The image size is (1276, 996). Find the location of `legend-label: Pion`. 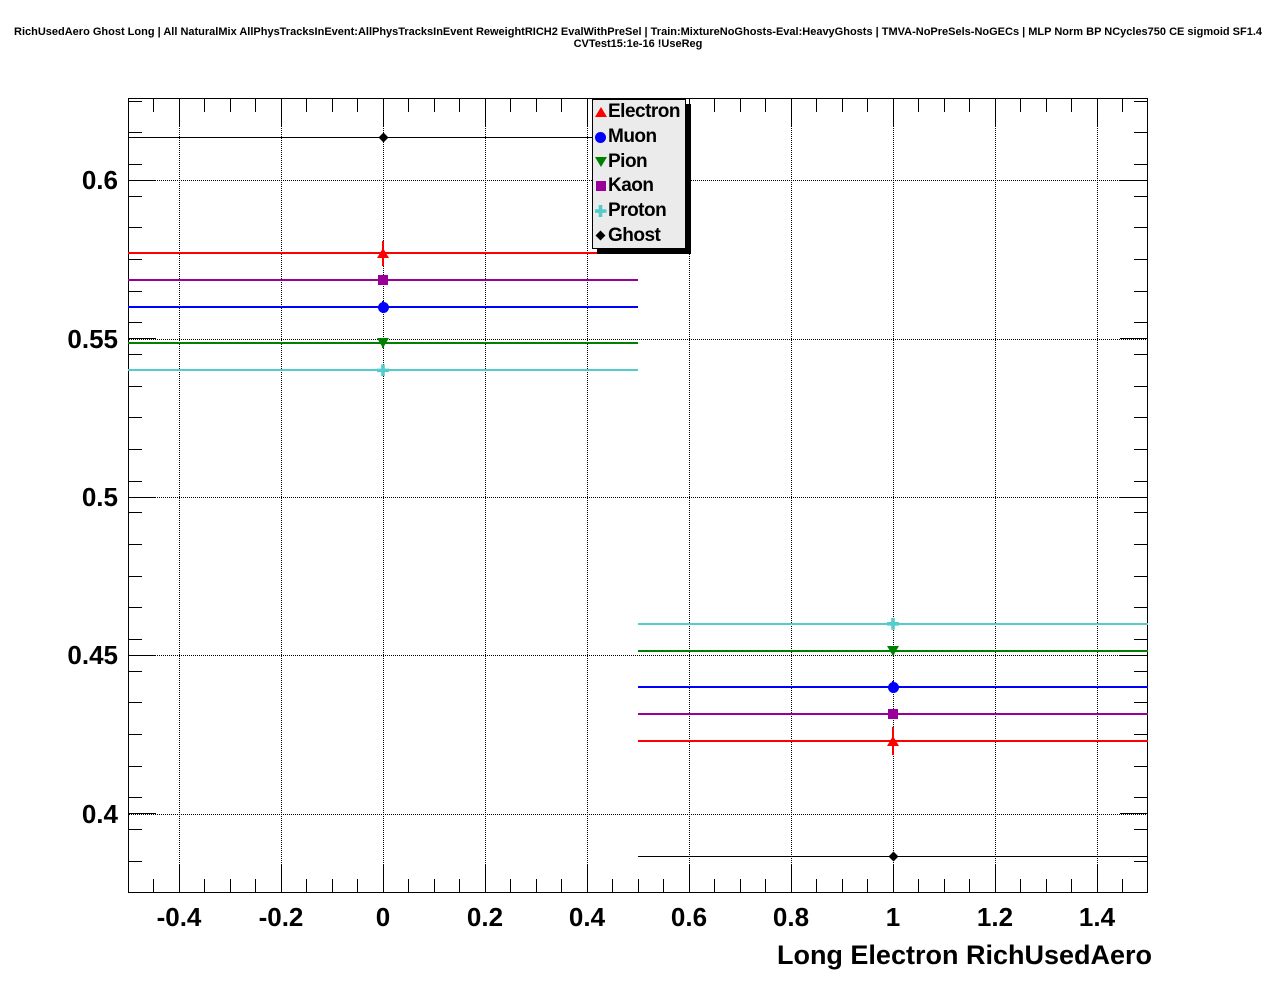

legend-label: Pion is located at coordinates (628, 161).